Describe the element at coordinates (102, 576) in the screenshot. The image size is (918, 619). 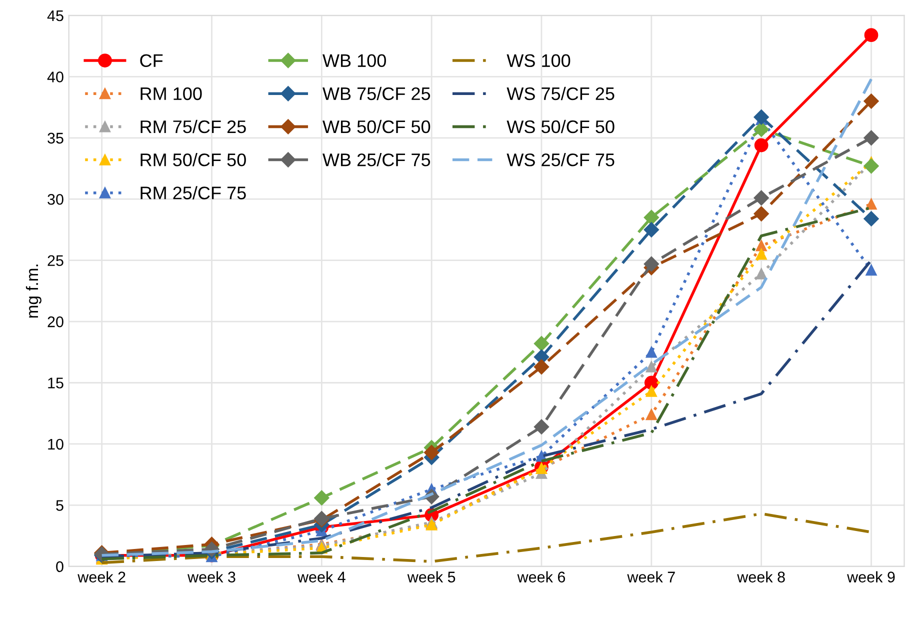
I see `x-tick-label: week 2` at that location.